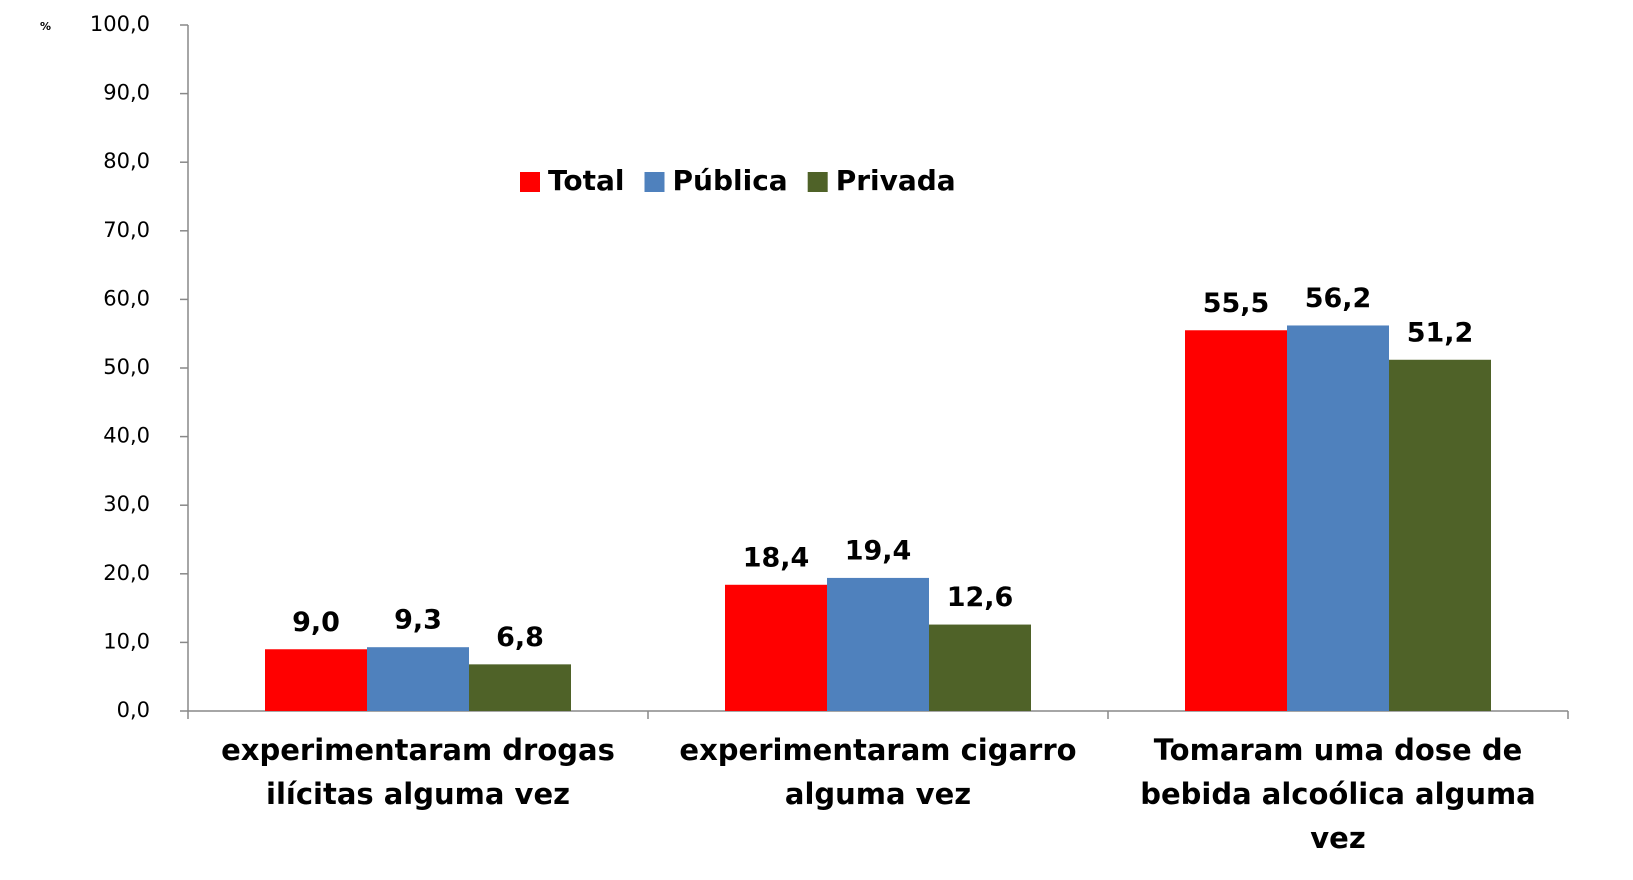  What do you see at coordinates (126, 230) in the screenshot?
I see `y-tick-label: 70,0` at bounding box center [126, 230].